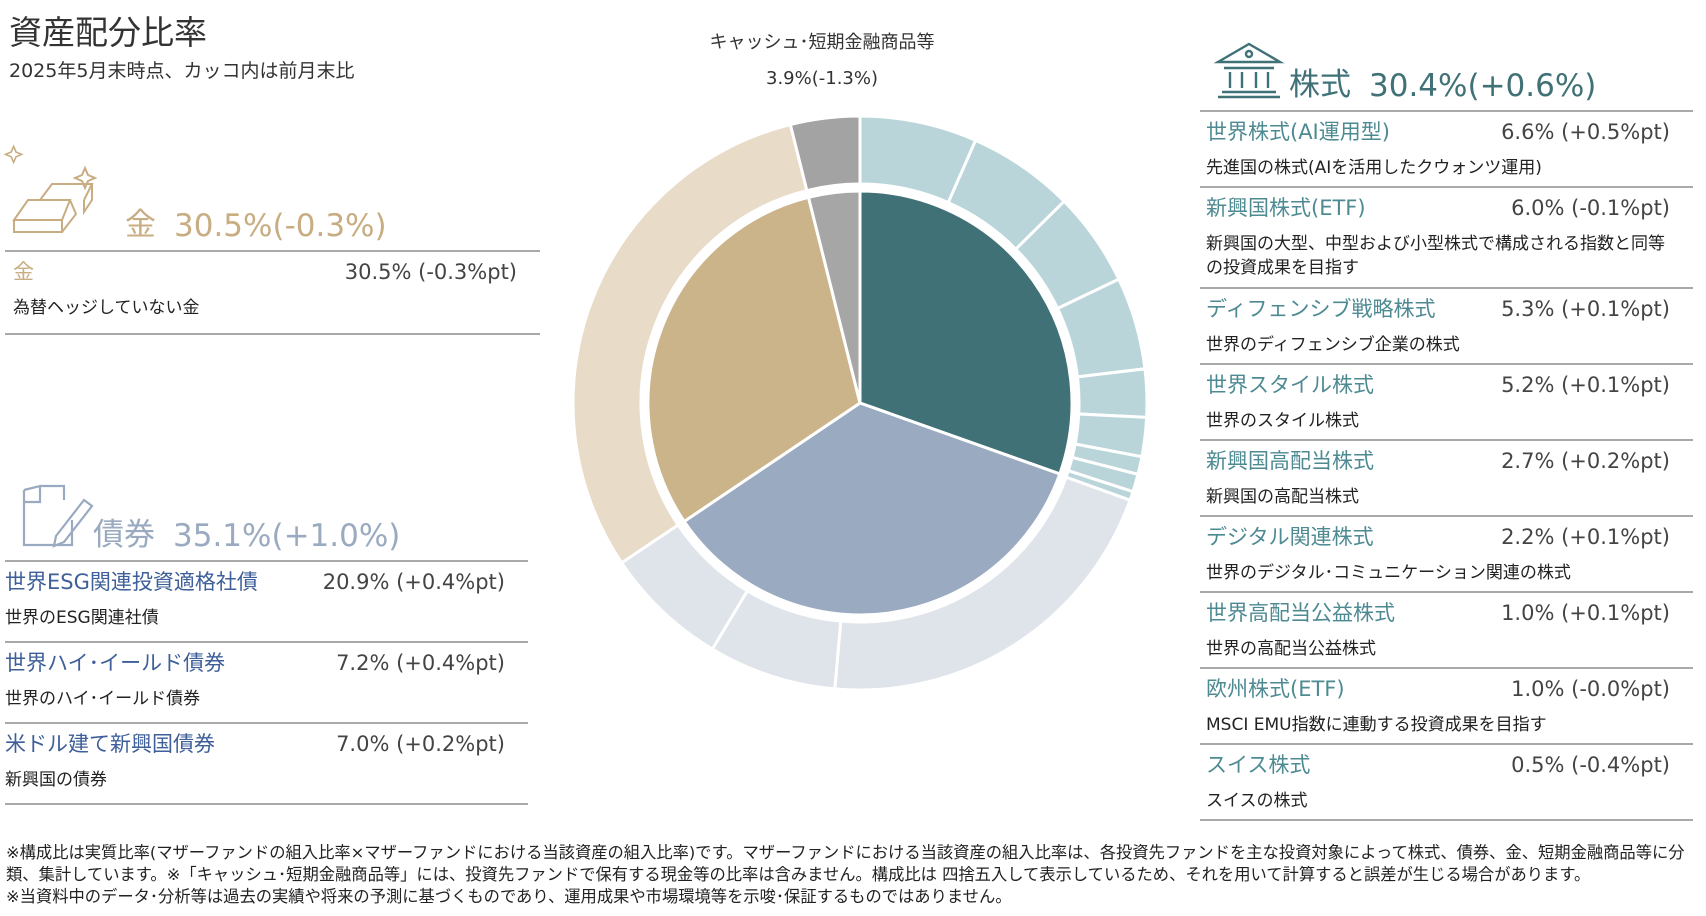 This screenshot has height=916, width=1706. What do you see at coordinates (1282, 497) in the screenshot?
I see `item-description: 新興国の高配当株式` at bounding box center [1282, 497].